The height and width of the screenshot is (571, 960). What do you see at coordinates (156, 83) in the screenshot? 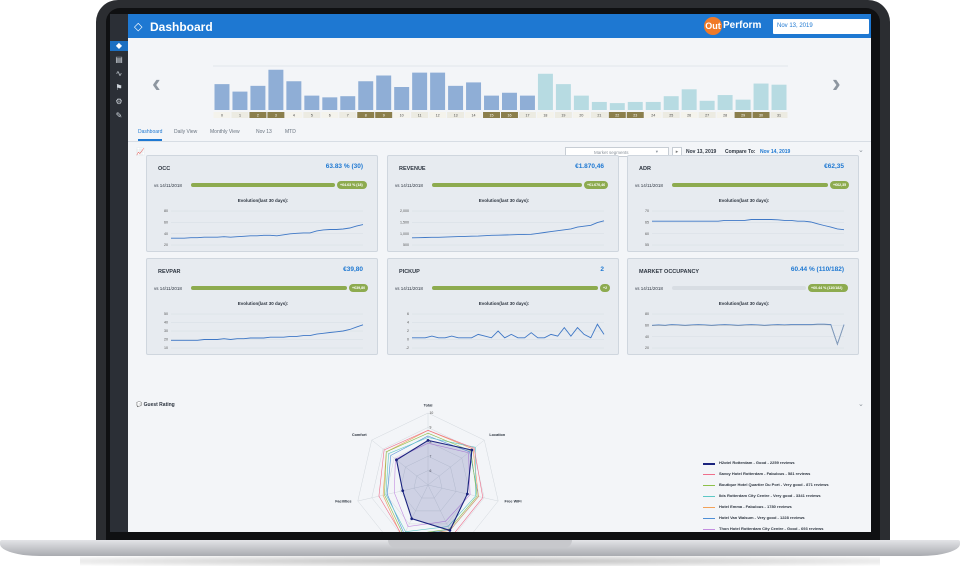
I see `prev-arrow-icon: ‹` at bounding box center [156, 83].